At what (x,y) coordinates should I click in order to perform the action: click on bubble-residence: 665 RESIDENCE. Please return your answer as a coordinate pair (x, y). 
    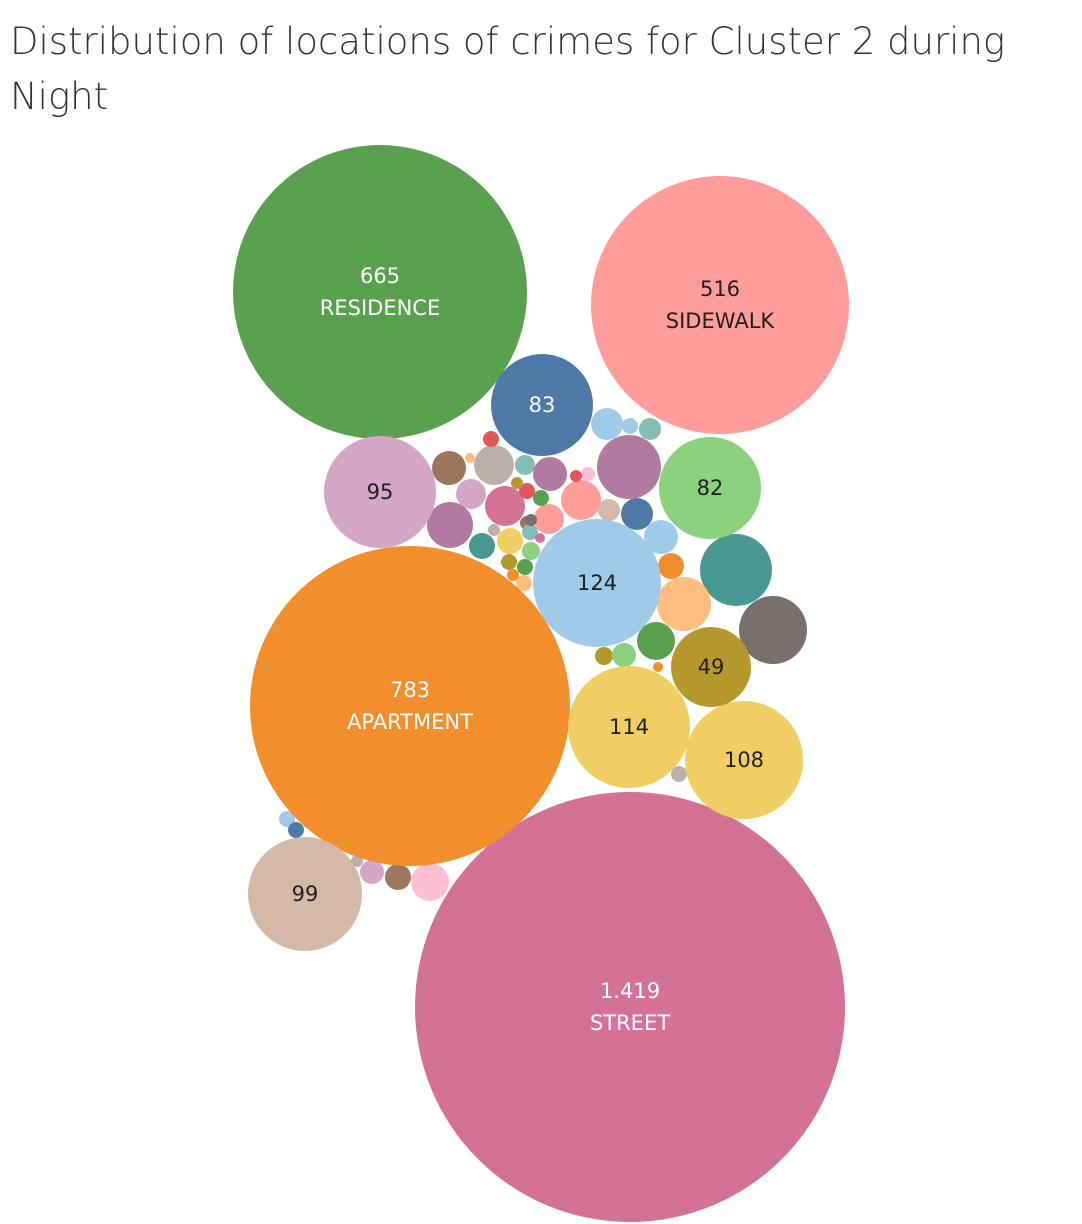
    Looking at the image, I should click on (380, 292).